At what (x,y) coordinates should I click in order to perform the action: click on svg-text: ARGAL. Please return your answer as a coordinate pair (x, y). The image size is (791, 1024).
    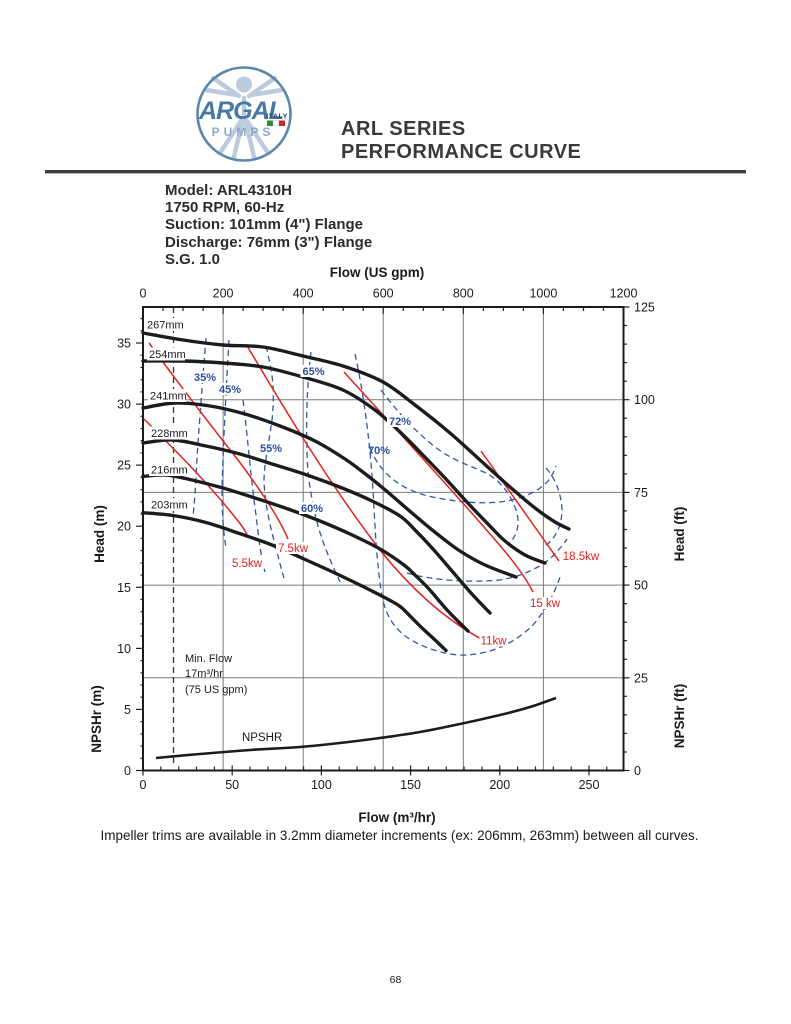
    Looking at the image, I should click on (240, 111).